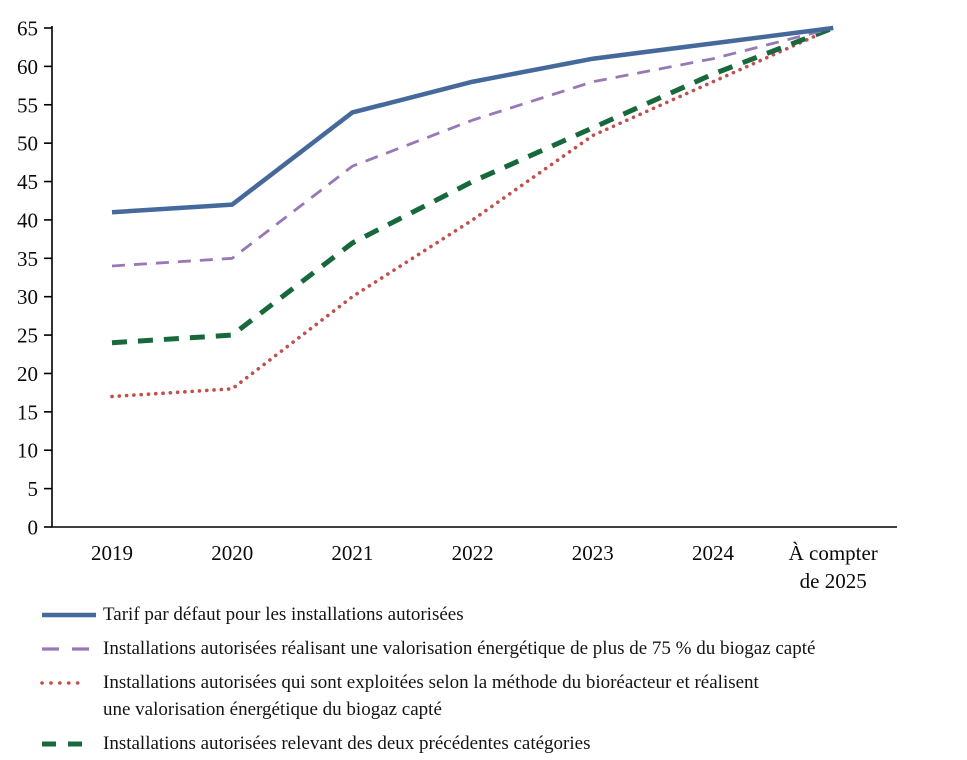  What do you see at coordinates (27, 259) in the screenshot?
I see `y-tick-label: 35` at bounding box center [27, 259].